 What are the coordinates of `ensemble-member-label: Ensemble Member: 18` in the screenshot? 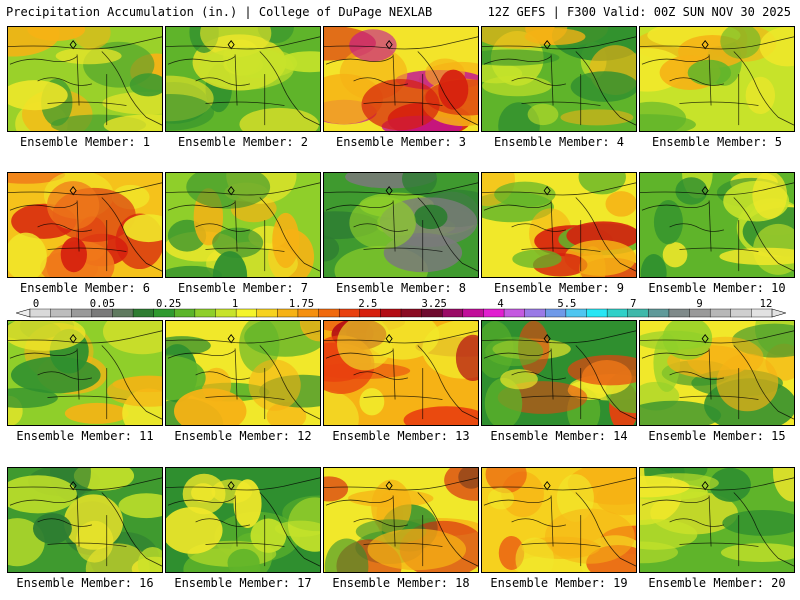 It's located at (401, 583).